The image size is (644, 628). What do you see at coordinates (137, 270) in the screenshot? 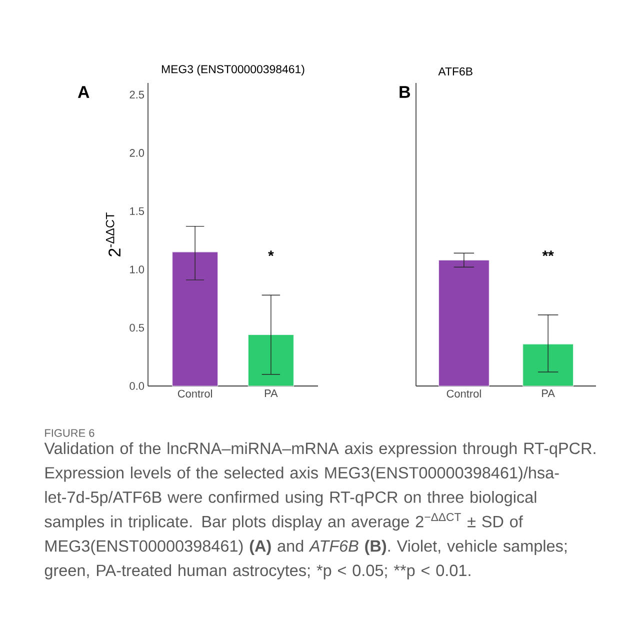
I see `y-tick-label: 1.0` at bounding box center [137, 270].